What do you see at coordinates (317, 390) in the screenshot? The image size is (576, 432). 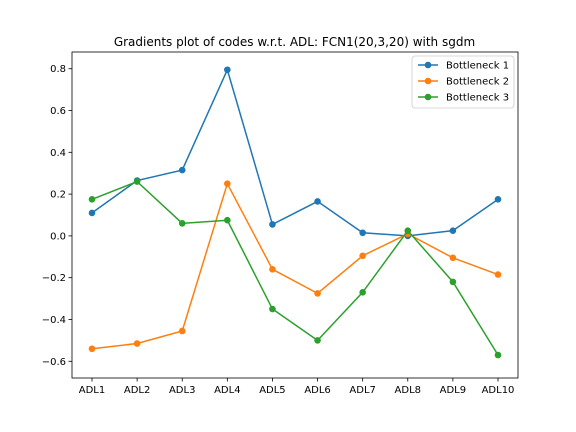 I see `x-tick-label: ADL6` at bounding box center [317, 390].